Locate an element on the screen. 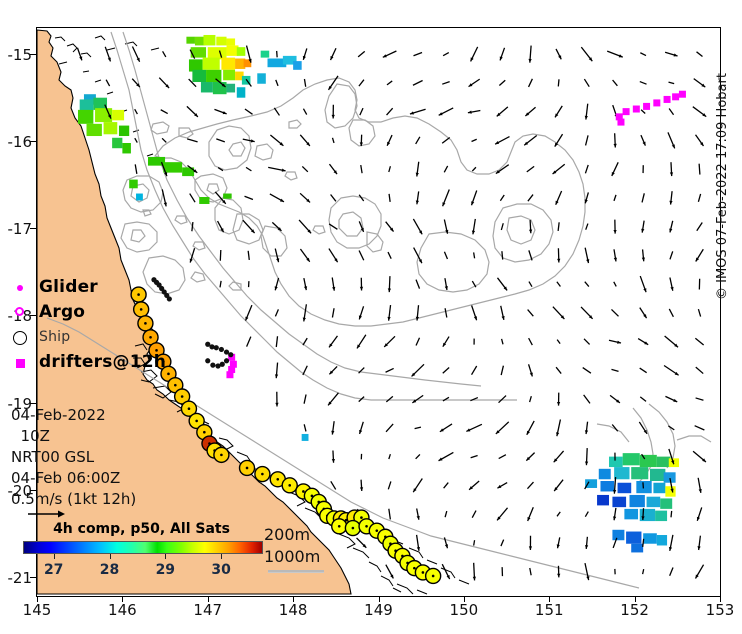  y-tick-label: -17 is located at coordinates (20, 229).